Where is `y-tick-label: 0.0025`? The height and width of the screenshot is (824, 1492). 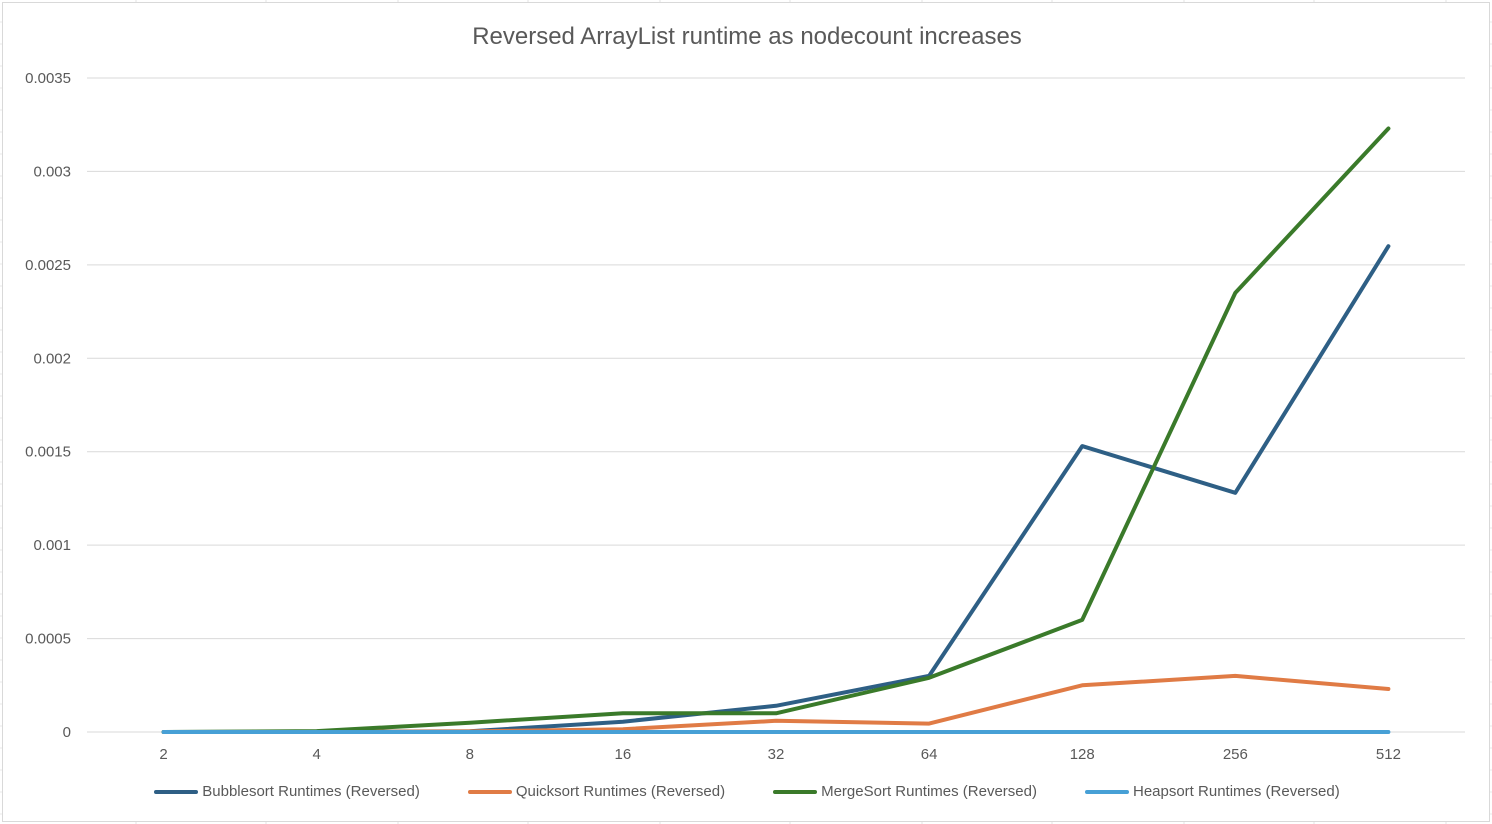
y-tick-label: 0.0025 is located at coordinates (48, 265).